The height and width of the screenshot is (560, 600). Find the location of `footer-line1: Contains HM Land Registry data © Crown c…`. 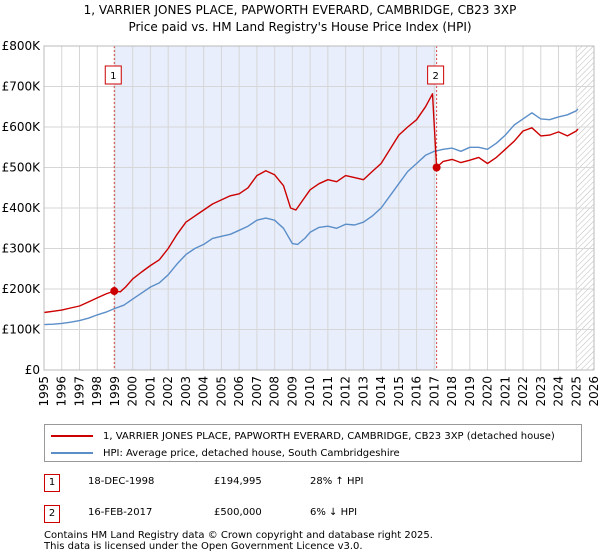

footer-line1: Contains HM Land Registry data © Crown c… is located at coordinates (238, 535).